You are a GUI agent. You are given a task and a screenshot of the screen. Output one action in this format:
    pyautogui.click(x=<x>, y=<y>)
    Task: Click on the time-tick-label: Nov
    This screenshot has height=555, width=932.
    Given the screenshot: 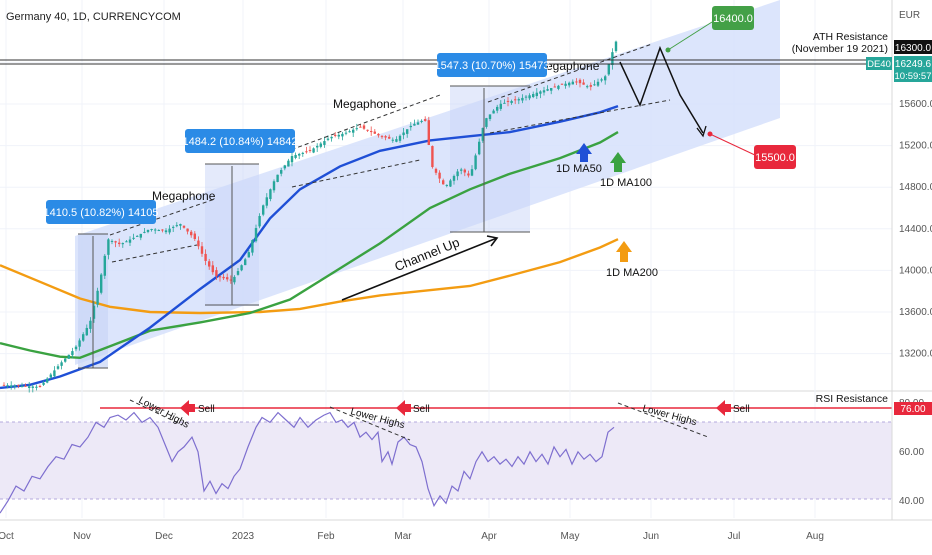 What is the action you would take?
    pyautogui.click(x=82, y=536)
    